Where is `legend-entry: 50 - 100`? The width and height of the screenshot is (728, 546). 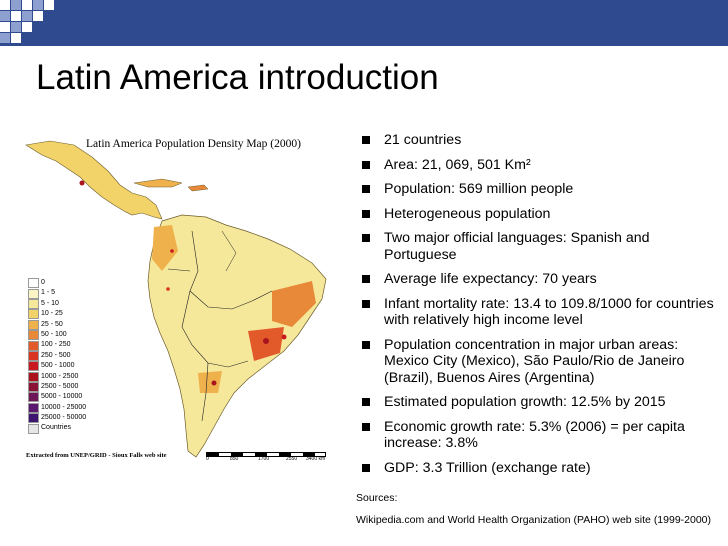
legend-entry: 50 - 100 is located at coordinates (57, 335).